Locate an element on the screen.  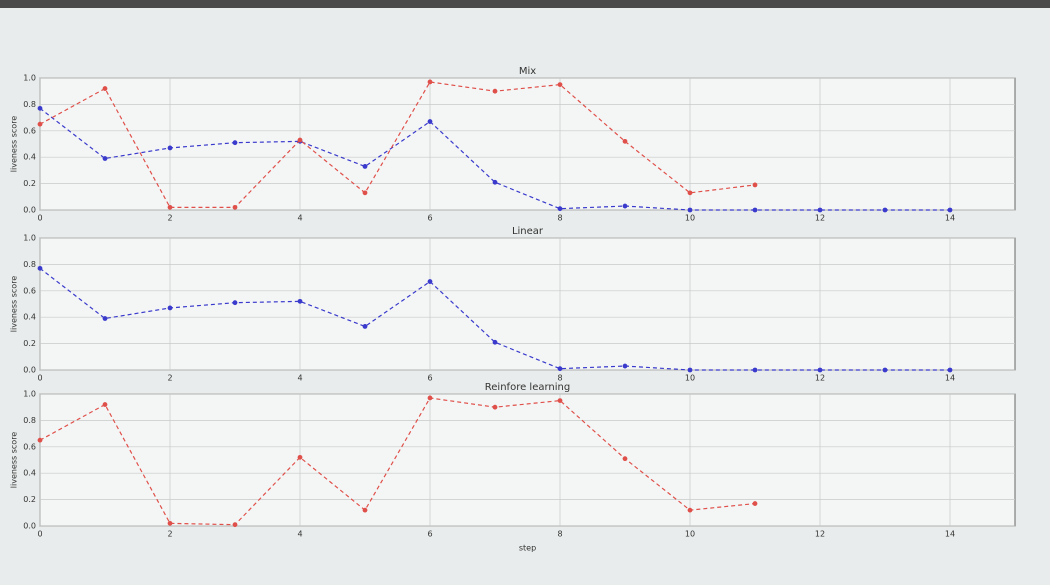
x-axis-label: step is located at coordinates (527, 548).